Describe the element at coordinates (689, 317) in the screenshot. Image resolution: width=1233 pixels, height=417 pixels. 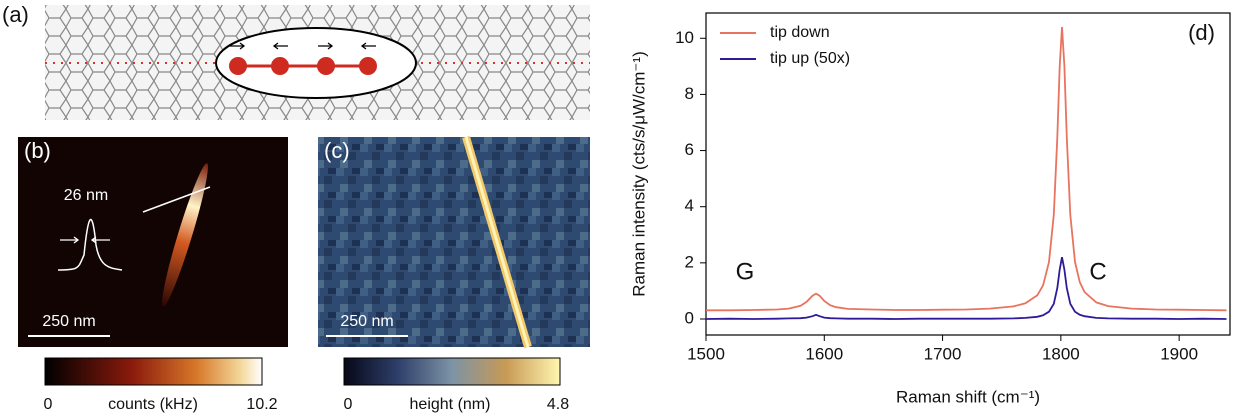
I see `y-tick-label: 0` at that location.